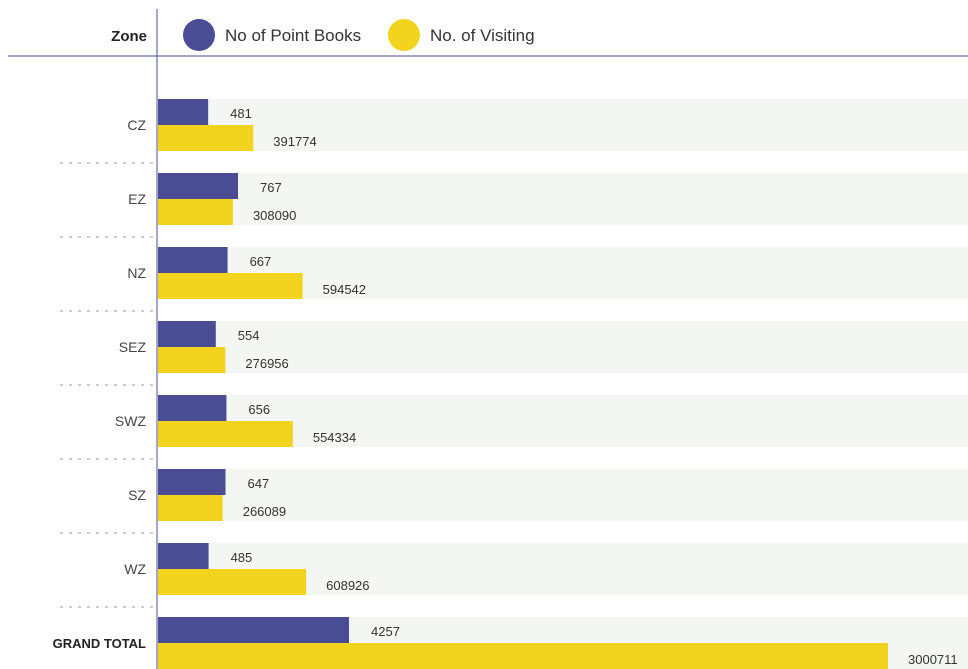  I want to click on category-labels: CZ EZ NZ SEZ SWZ SZ WZ GRAND TOTAL, so click(100, 384).